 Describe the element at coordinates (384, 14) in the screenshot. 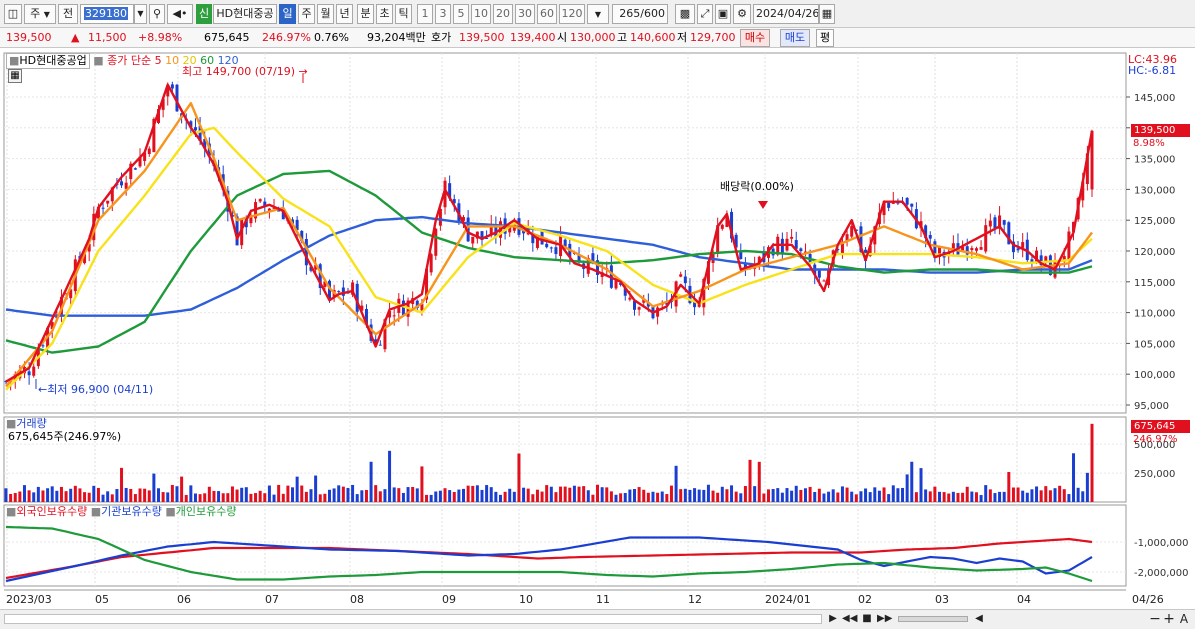

I see `period-second: 초` at that location.